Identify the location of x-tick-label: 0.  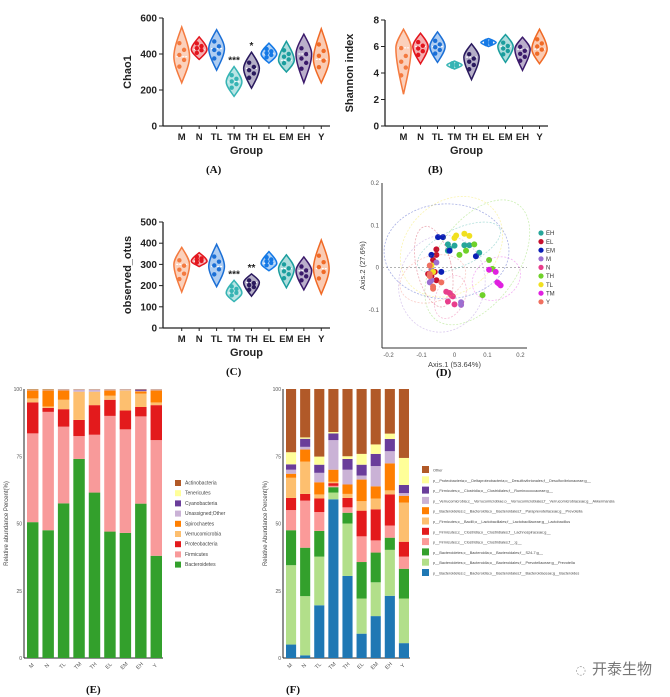
(455, 356).